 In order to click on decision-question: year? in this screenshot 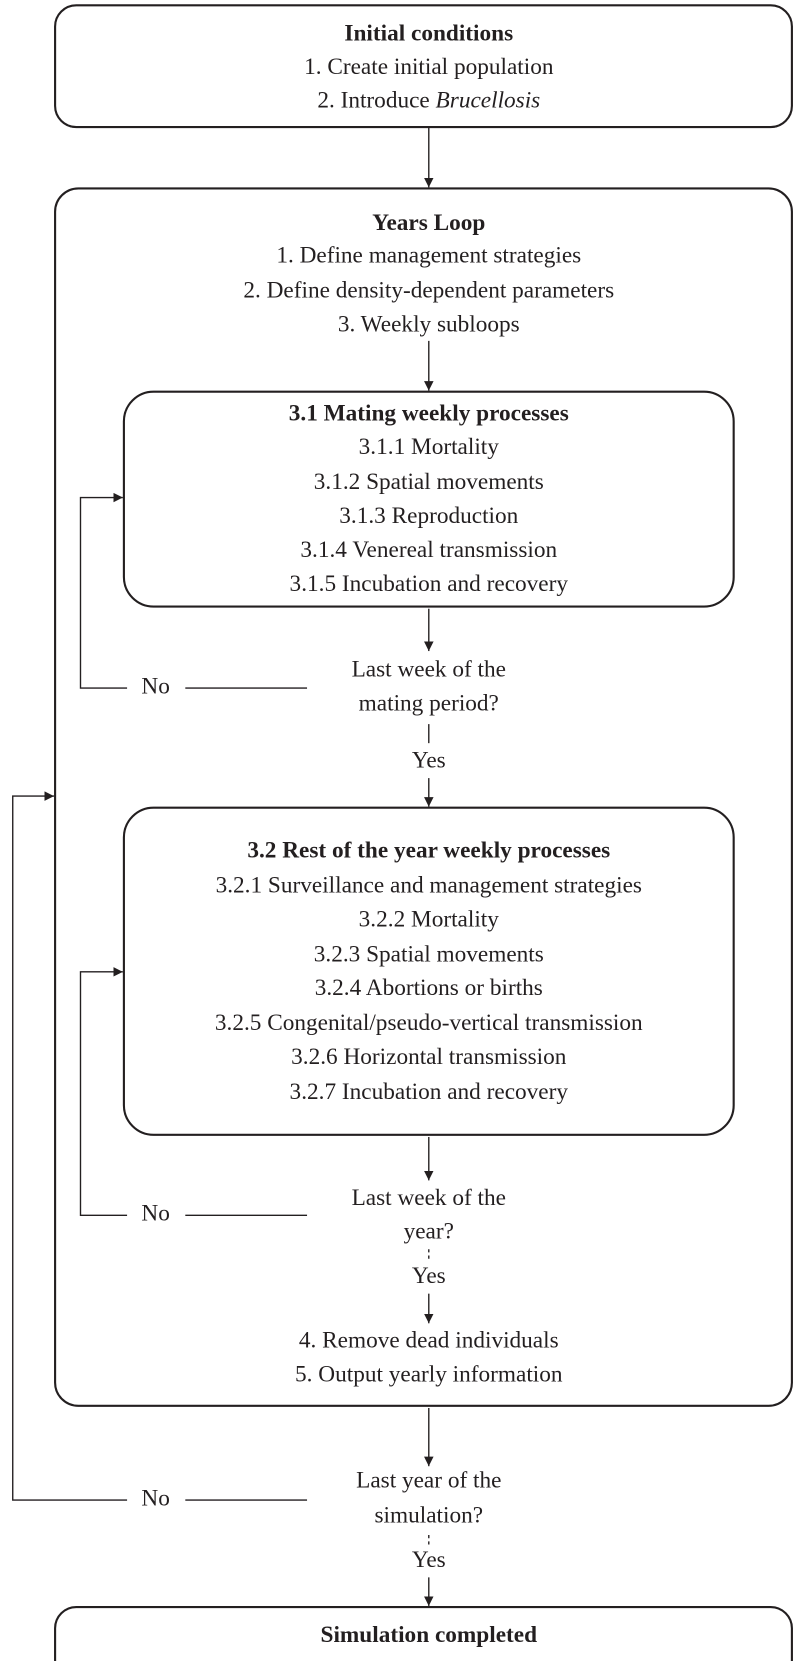, I will do `click(429, 1232)`.